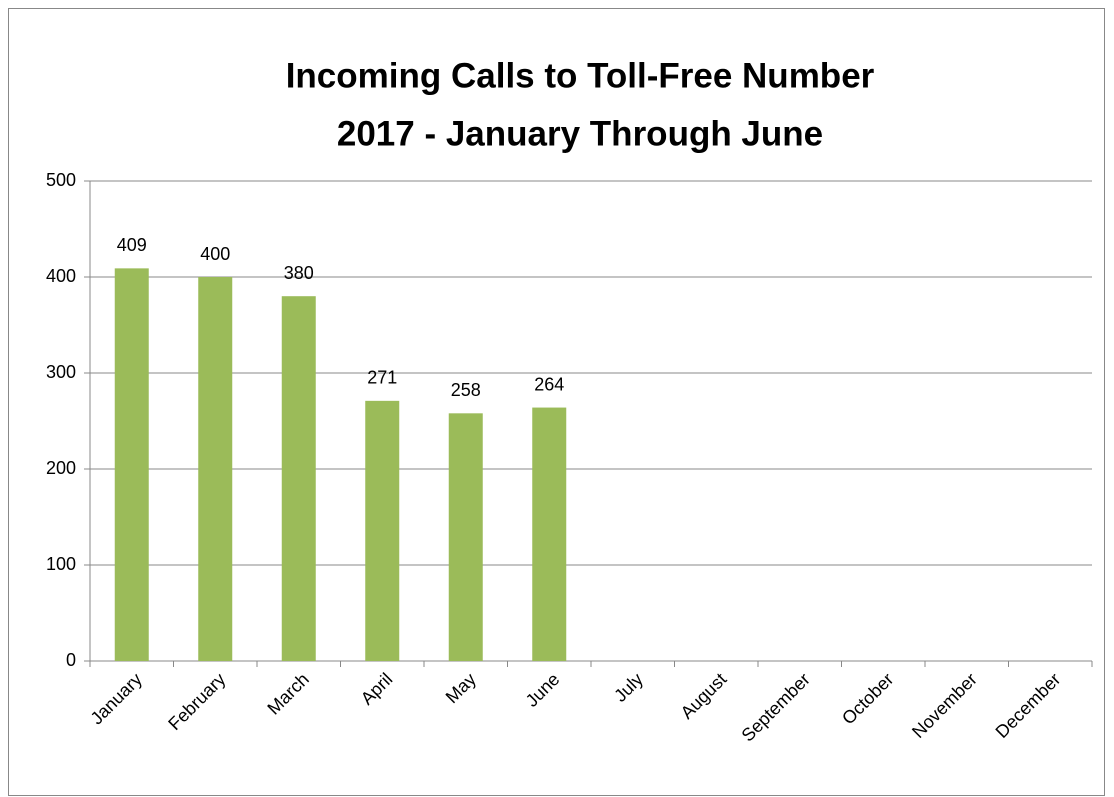 The height and width of the screenshot is (797, 1114). What do you see at coordinates (71, 660) in the screenshot?
I see `y-tick-label: 0` at bounding box center [71, 660].